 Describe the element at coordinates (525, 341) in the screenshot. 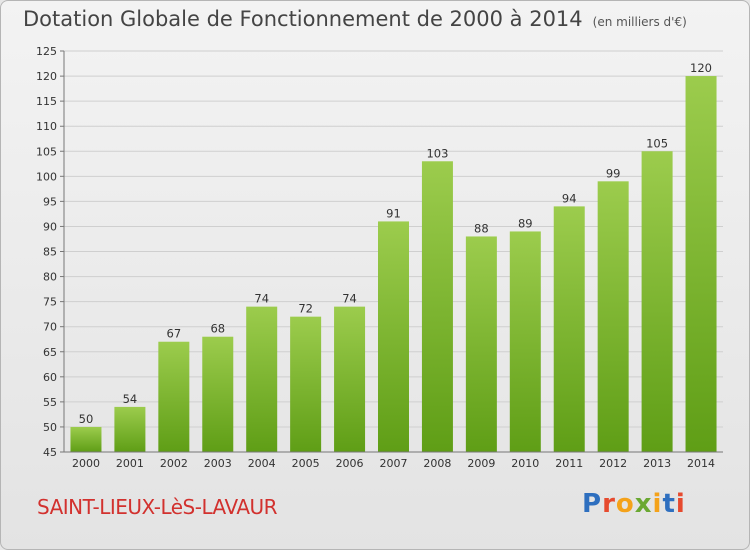

I see `bar-2010` at that location.